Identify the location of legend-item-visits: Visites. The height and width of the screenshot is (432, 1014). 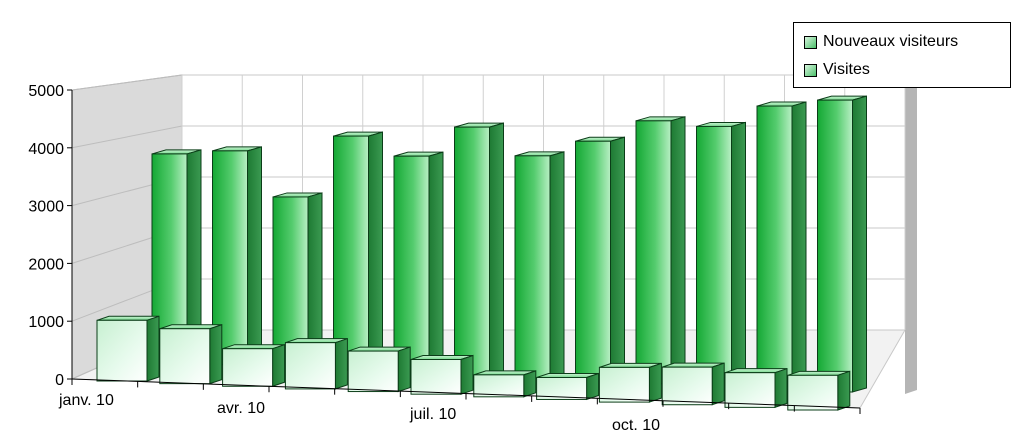
(837, 70).